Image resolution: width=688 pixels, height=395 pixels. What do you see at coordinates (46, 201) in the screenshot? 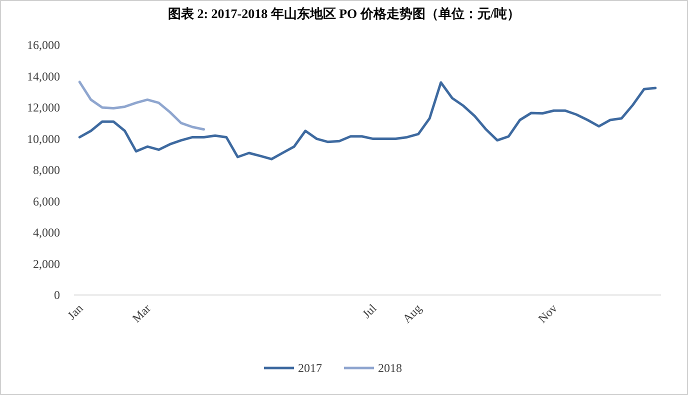
I see `y-tick-label: 6,000` at bounding box center [46, 201].